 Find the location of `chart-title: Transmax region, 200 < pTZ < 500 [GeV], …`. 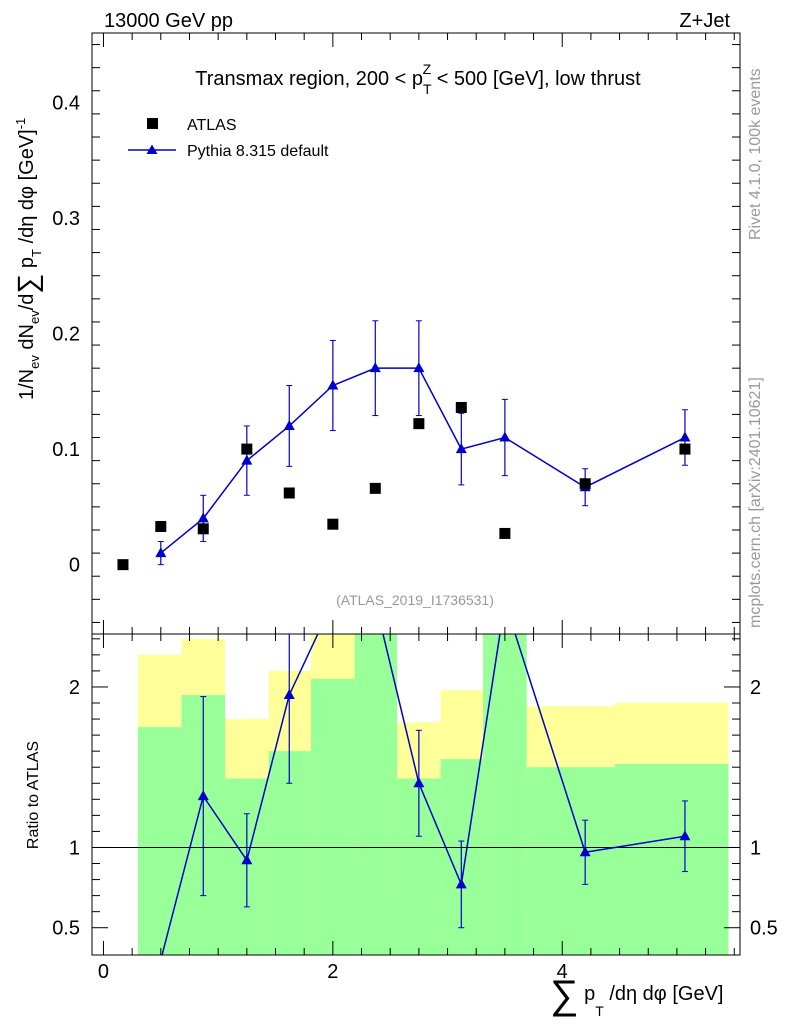

chart-title: Transmax region, 200 < pTZ < 500 [GeV], … is located at coordinates (418, 79).